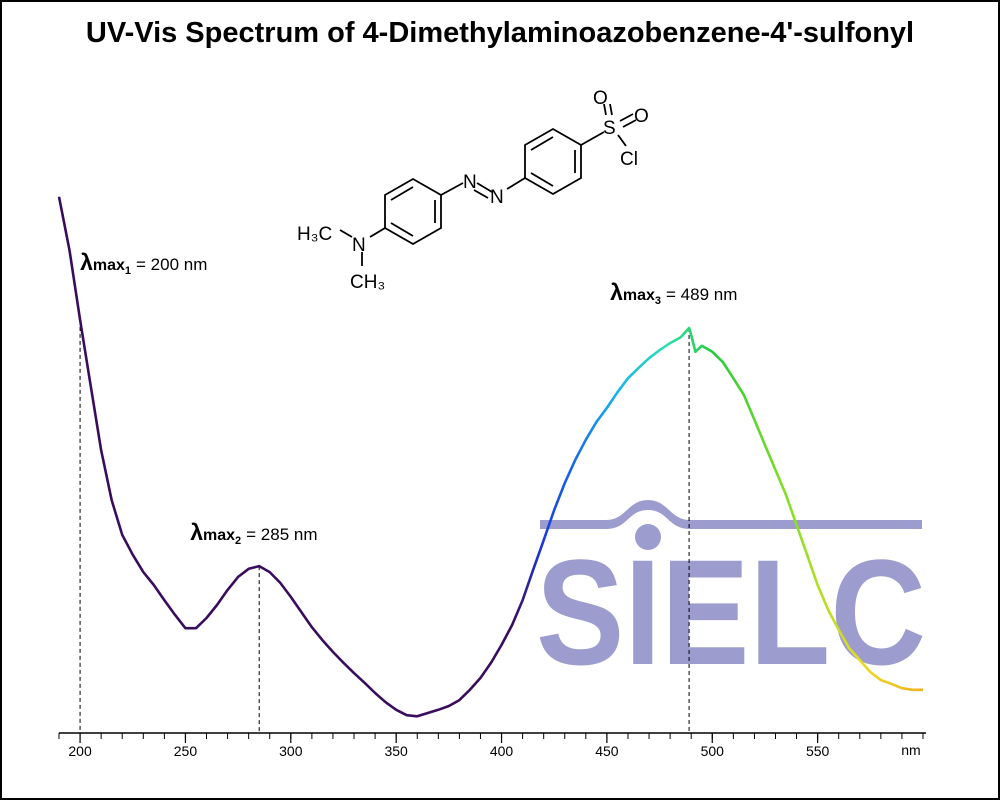  I want to click on peak-label: λmax2 = 285 nm, so click(253, 533).